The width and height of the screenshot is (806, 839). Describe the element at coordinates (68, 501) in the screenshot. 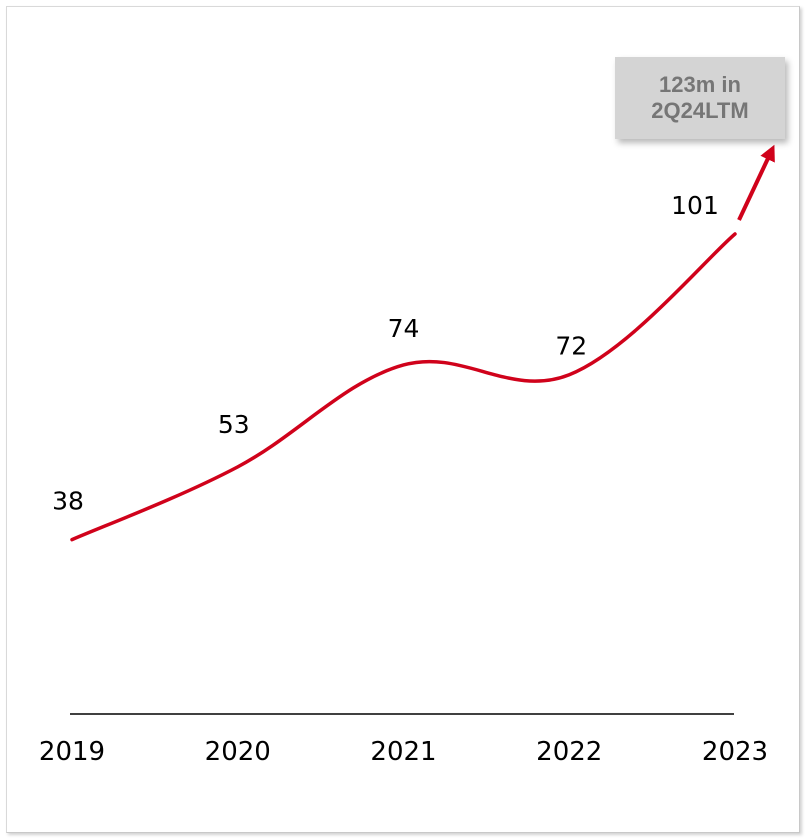

I see `data-label-2019: 38` at that location.